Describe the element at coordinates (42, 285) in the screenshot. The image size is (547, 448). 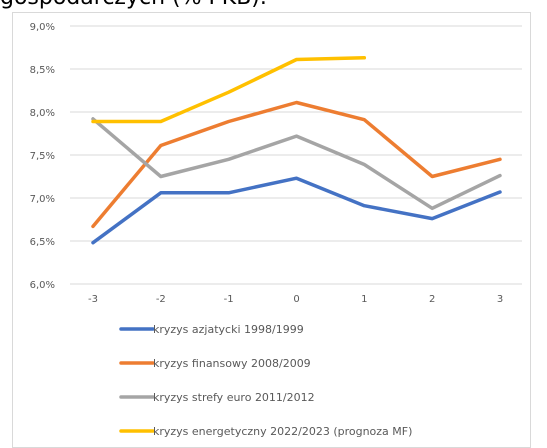
I see `y-tick-label: 6,0%` at that location.